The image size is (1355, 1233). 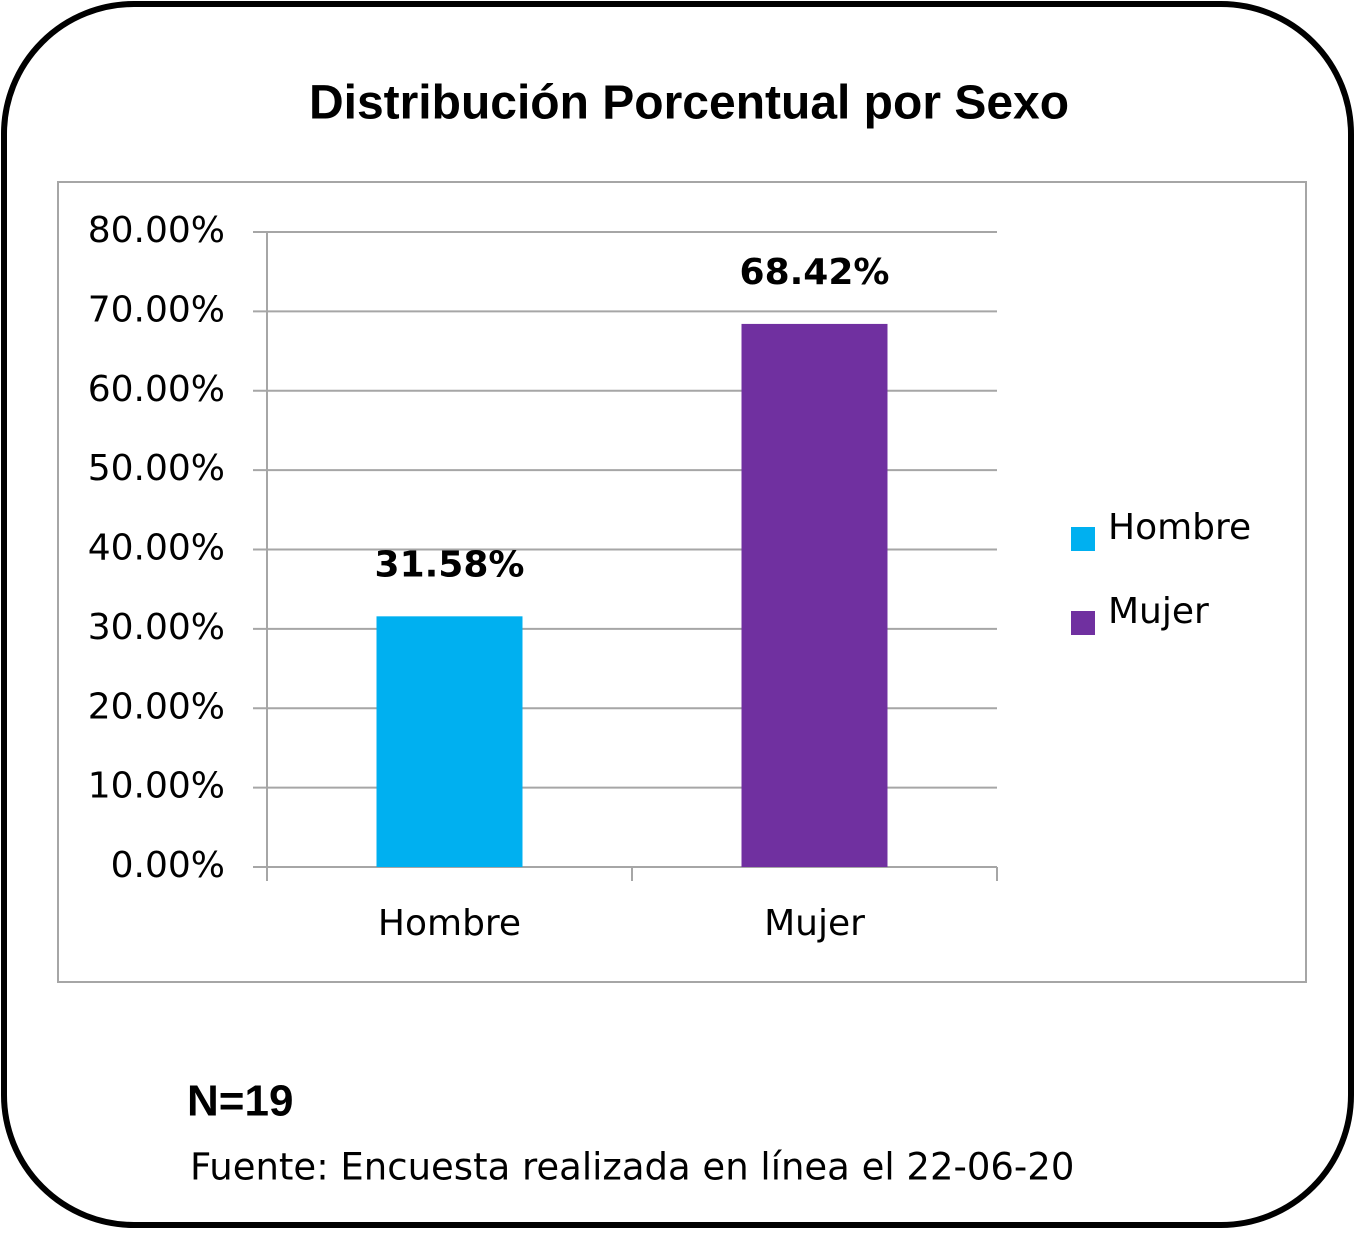 What do you see at coordinates (450, 564) in the screenshot?
I see `value-label: 31.58%` at bounding box center [450, 564].